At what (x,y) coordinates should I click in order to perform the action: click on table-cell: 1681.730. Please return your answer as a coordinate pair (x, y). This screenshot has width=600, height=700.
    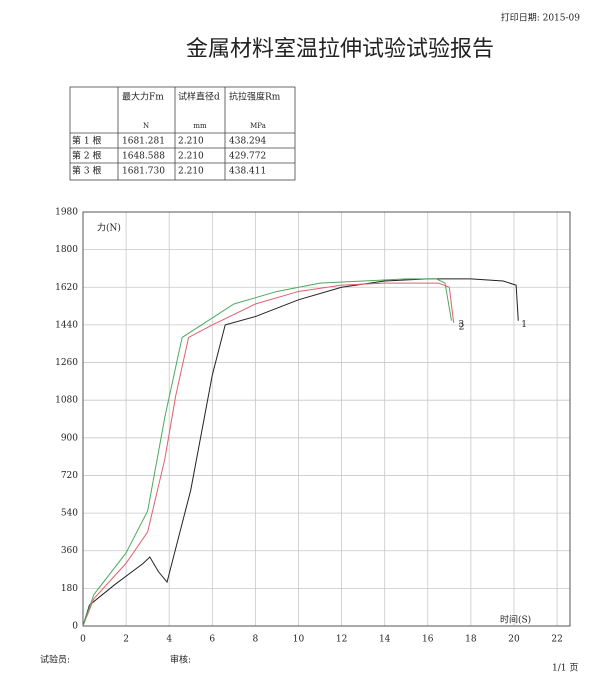
    Looking at the image, I should click on (143, 172).